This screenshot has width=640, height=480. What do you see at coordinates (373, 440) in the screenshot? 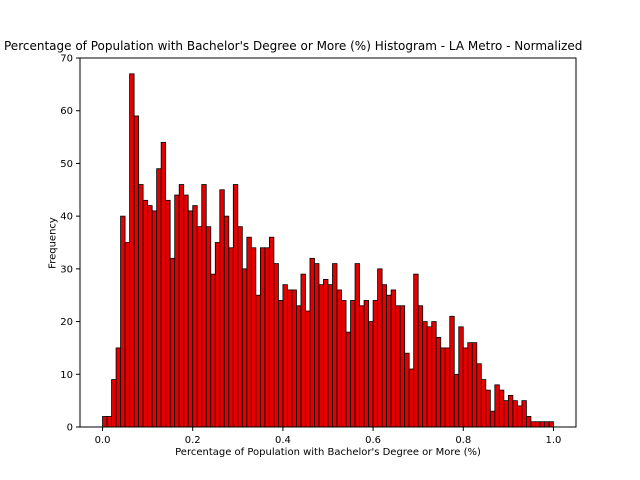
I see `x-tick-label: 0.6` at bounding box center [373, 440].